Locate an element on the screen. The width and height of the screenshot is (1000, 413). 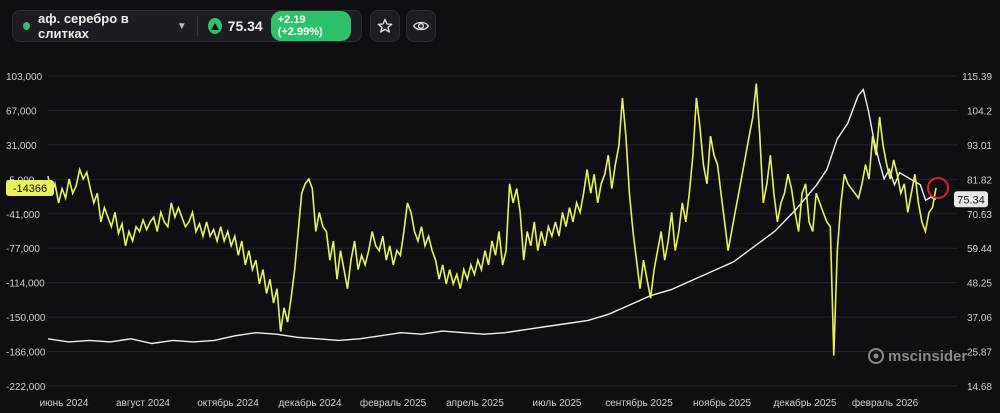
asset-name: аф. серебро в слитках is located at coordinates (83, 26).